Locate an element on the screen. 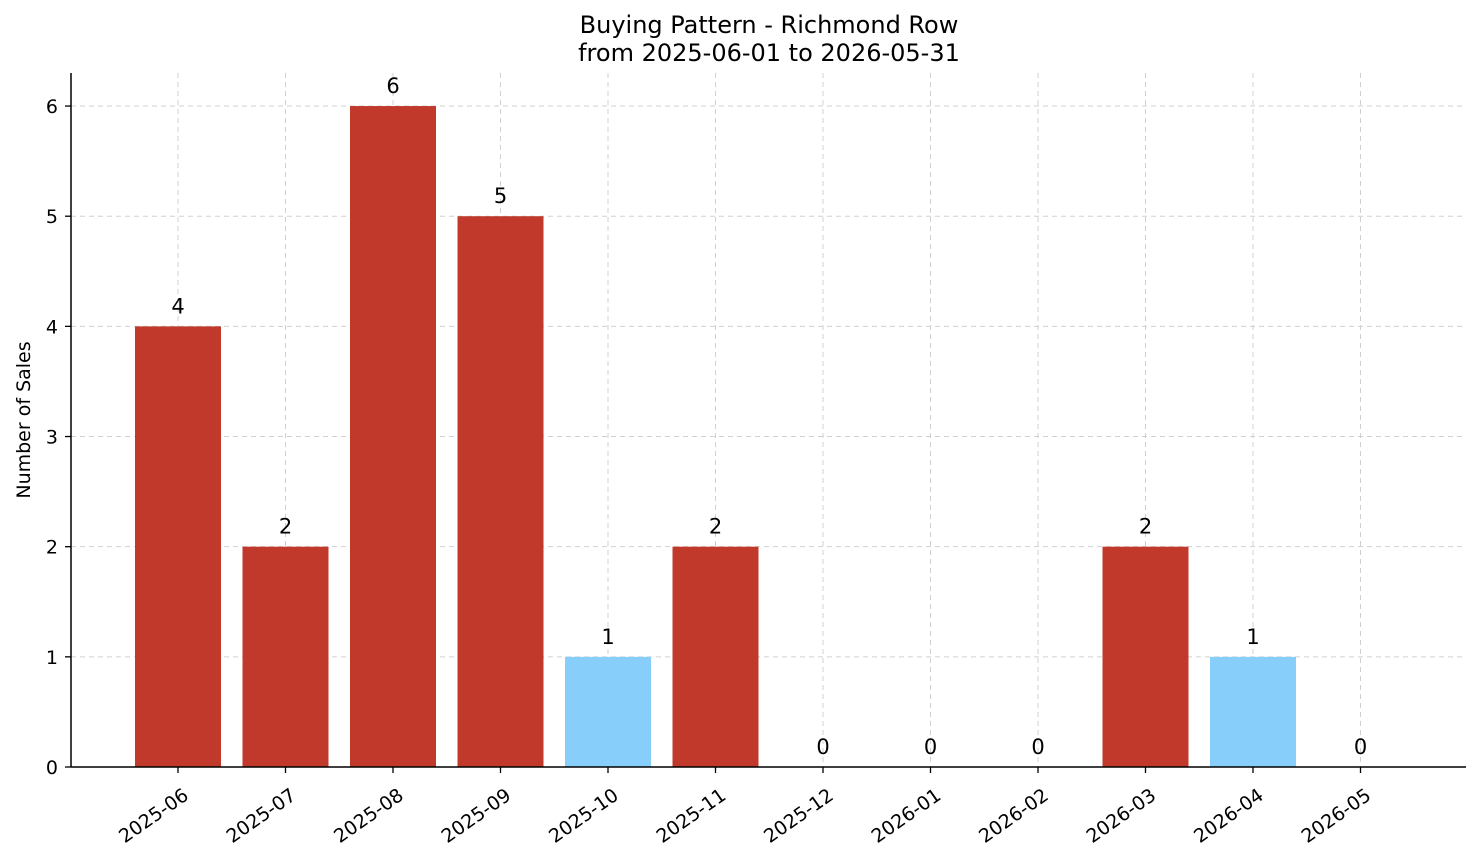 The image size is (1481, 863). x-tick-label: 2025-11 is located at coordinates (692, 816).